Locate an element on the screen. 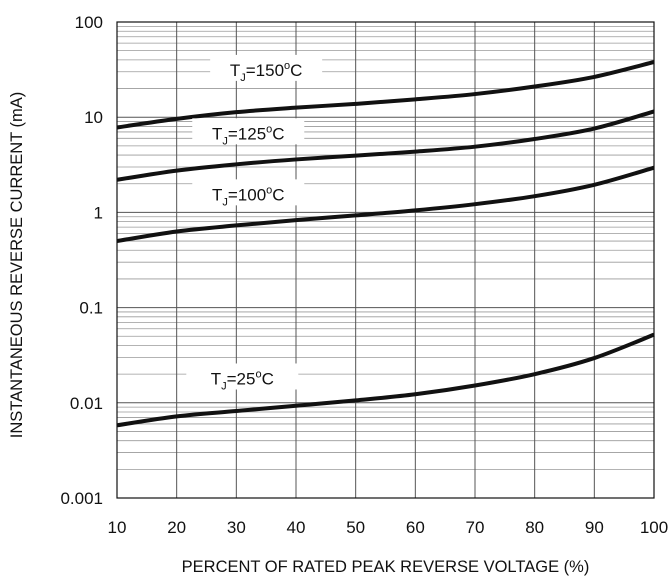  y-tick-label: 0.01 is located at coordinates (86, 403).